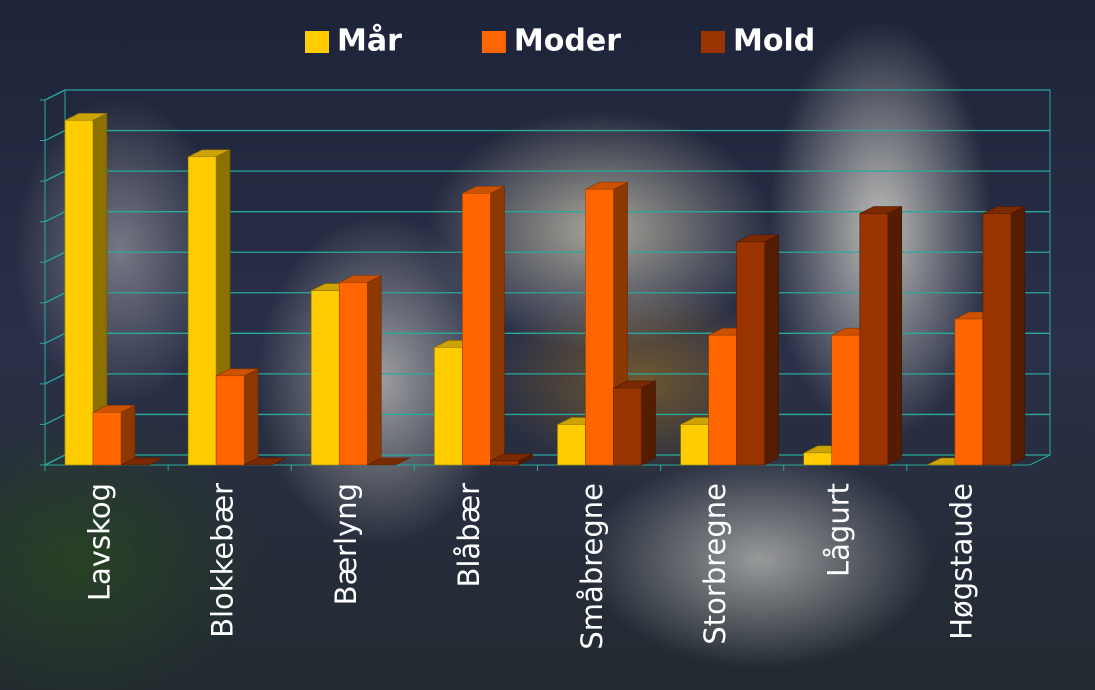 The image size is (1095, 690). Describe the element at coordinates (838, 530) in the screenshot. I see `x-tick-label: Lågurt` at that location.